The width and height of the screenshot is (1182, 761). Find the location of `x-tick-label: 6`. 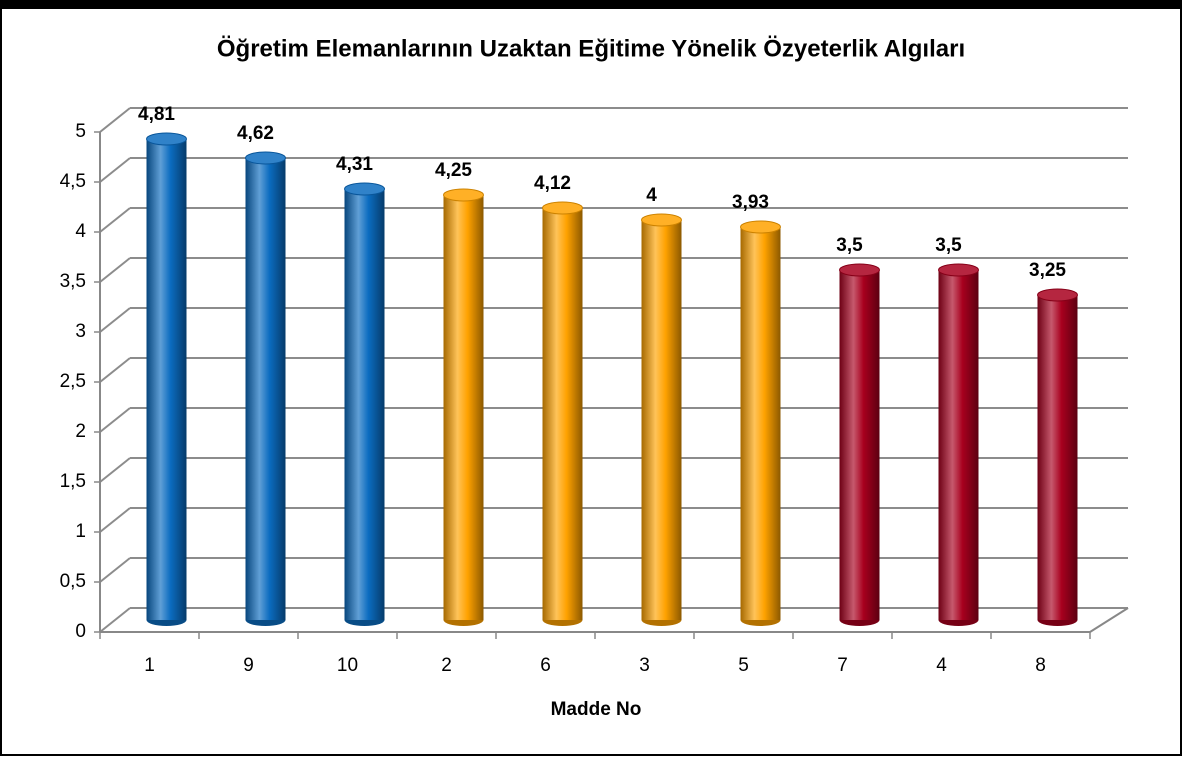

x-tick-label: 6 is located at coordinates (545, 665).